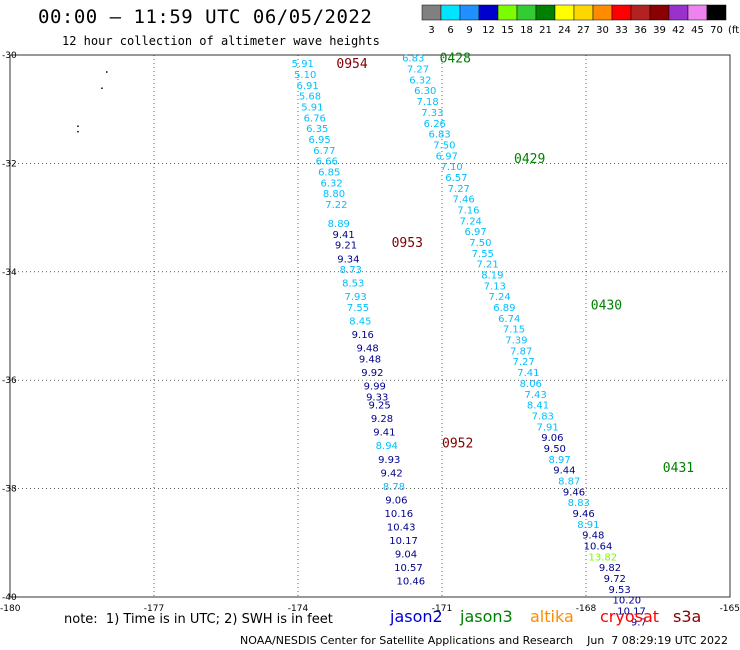 This screenshot has width=740, height=650. What do you see at coordinates (9, 598) in the screenshot?
I see `lat-tick-label: -40` at bounding box center [9, 598].